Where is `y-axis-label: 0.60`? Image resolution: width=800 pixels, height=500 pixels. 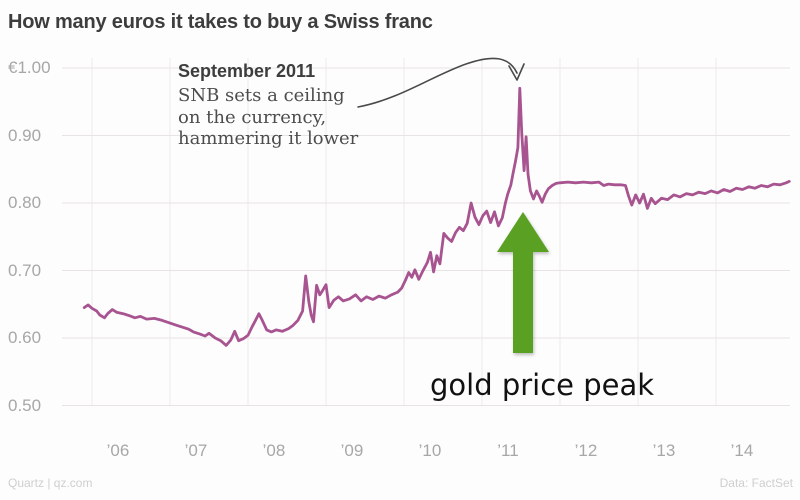
y-axis-label: 0.60 is located at coordinates (25, 337).